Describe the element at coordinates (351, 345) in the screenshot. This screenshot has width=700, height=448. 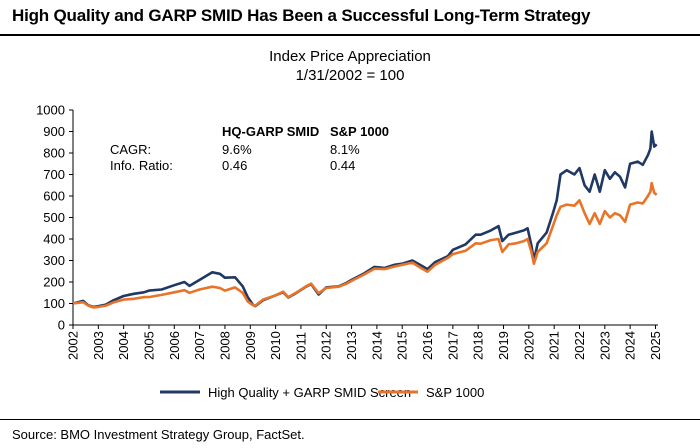
I see `x-tick-label: 2013` at that location.